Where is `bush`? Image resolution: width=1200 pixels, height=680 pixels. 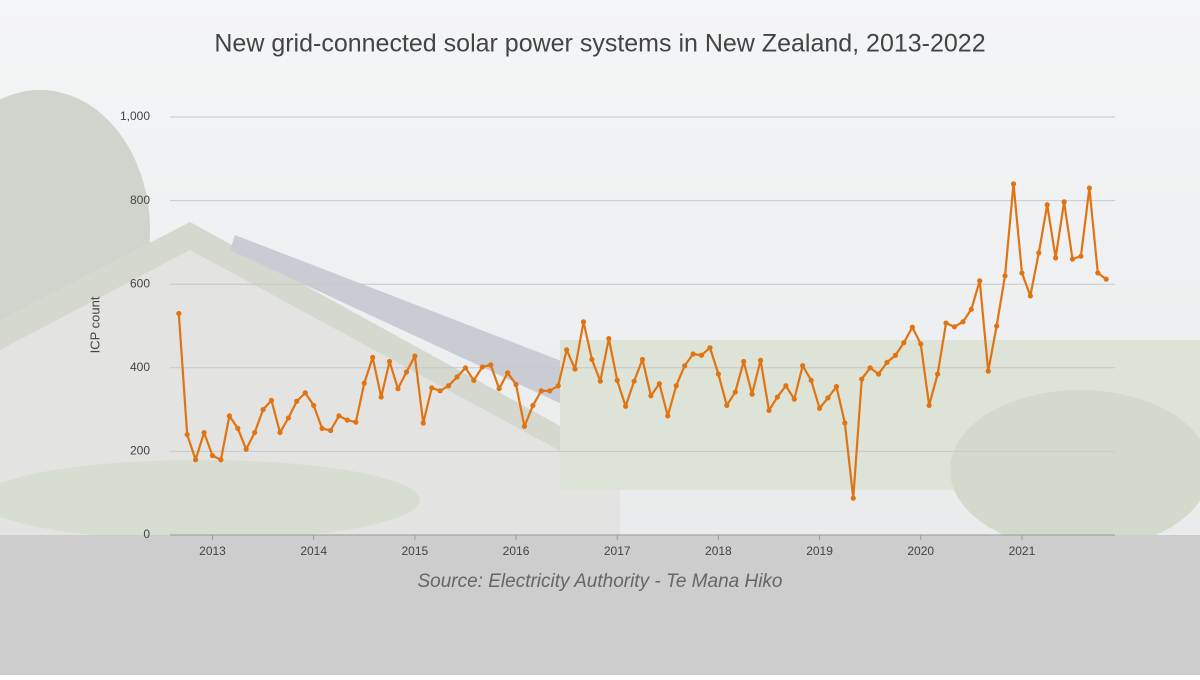
bush is located at coordinates (210, 500).